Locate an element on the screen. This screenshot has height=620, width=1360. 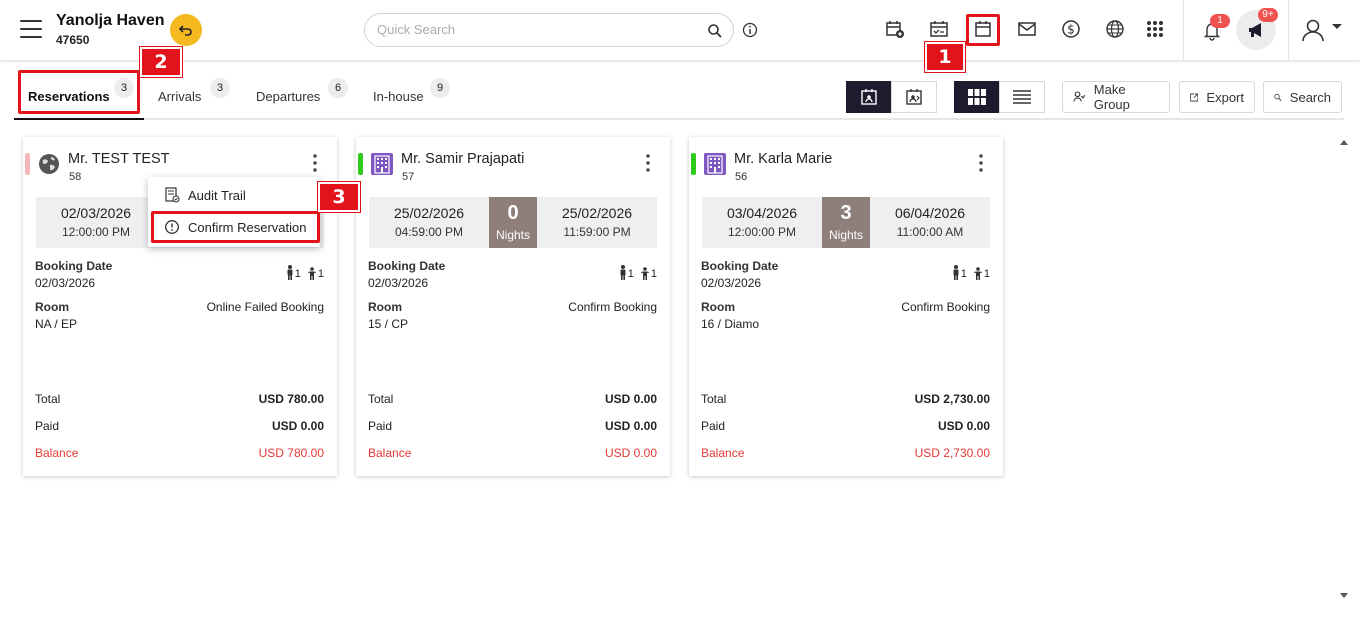
paid-value: USD 0.00 is located at coordinates (297, 426).